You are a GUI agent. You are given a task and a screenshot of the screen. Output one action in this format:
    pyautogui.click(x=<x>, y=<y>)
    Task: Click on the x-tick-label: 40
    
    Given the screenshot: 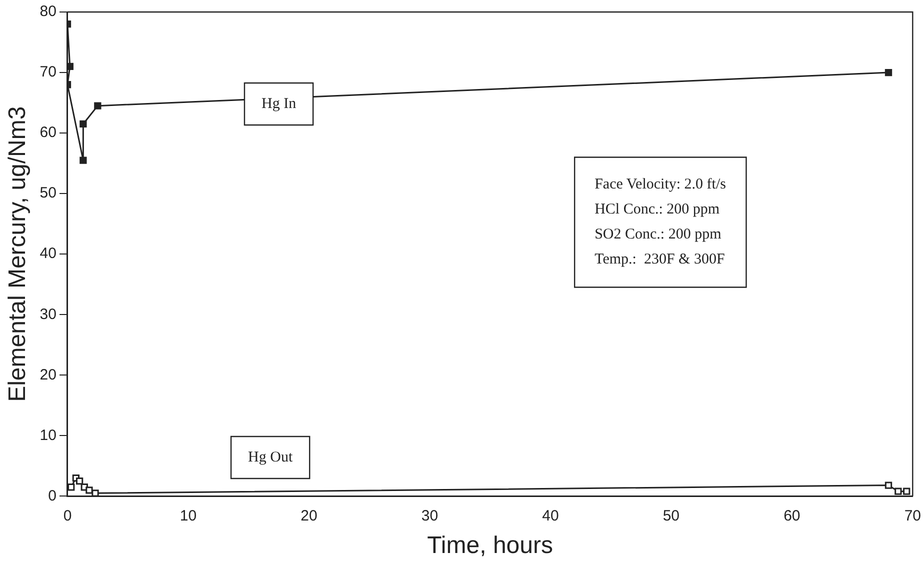 What is the action you would take?
    pyautogui.click(x=550, y=515)
    